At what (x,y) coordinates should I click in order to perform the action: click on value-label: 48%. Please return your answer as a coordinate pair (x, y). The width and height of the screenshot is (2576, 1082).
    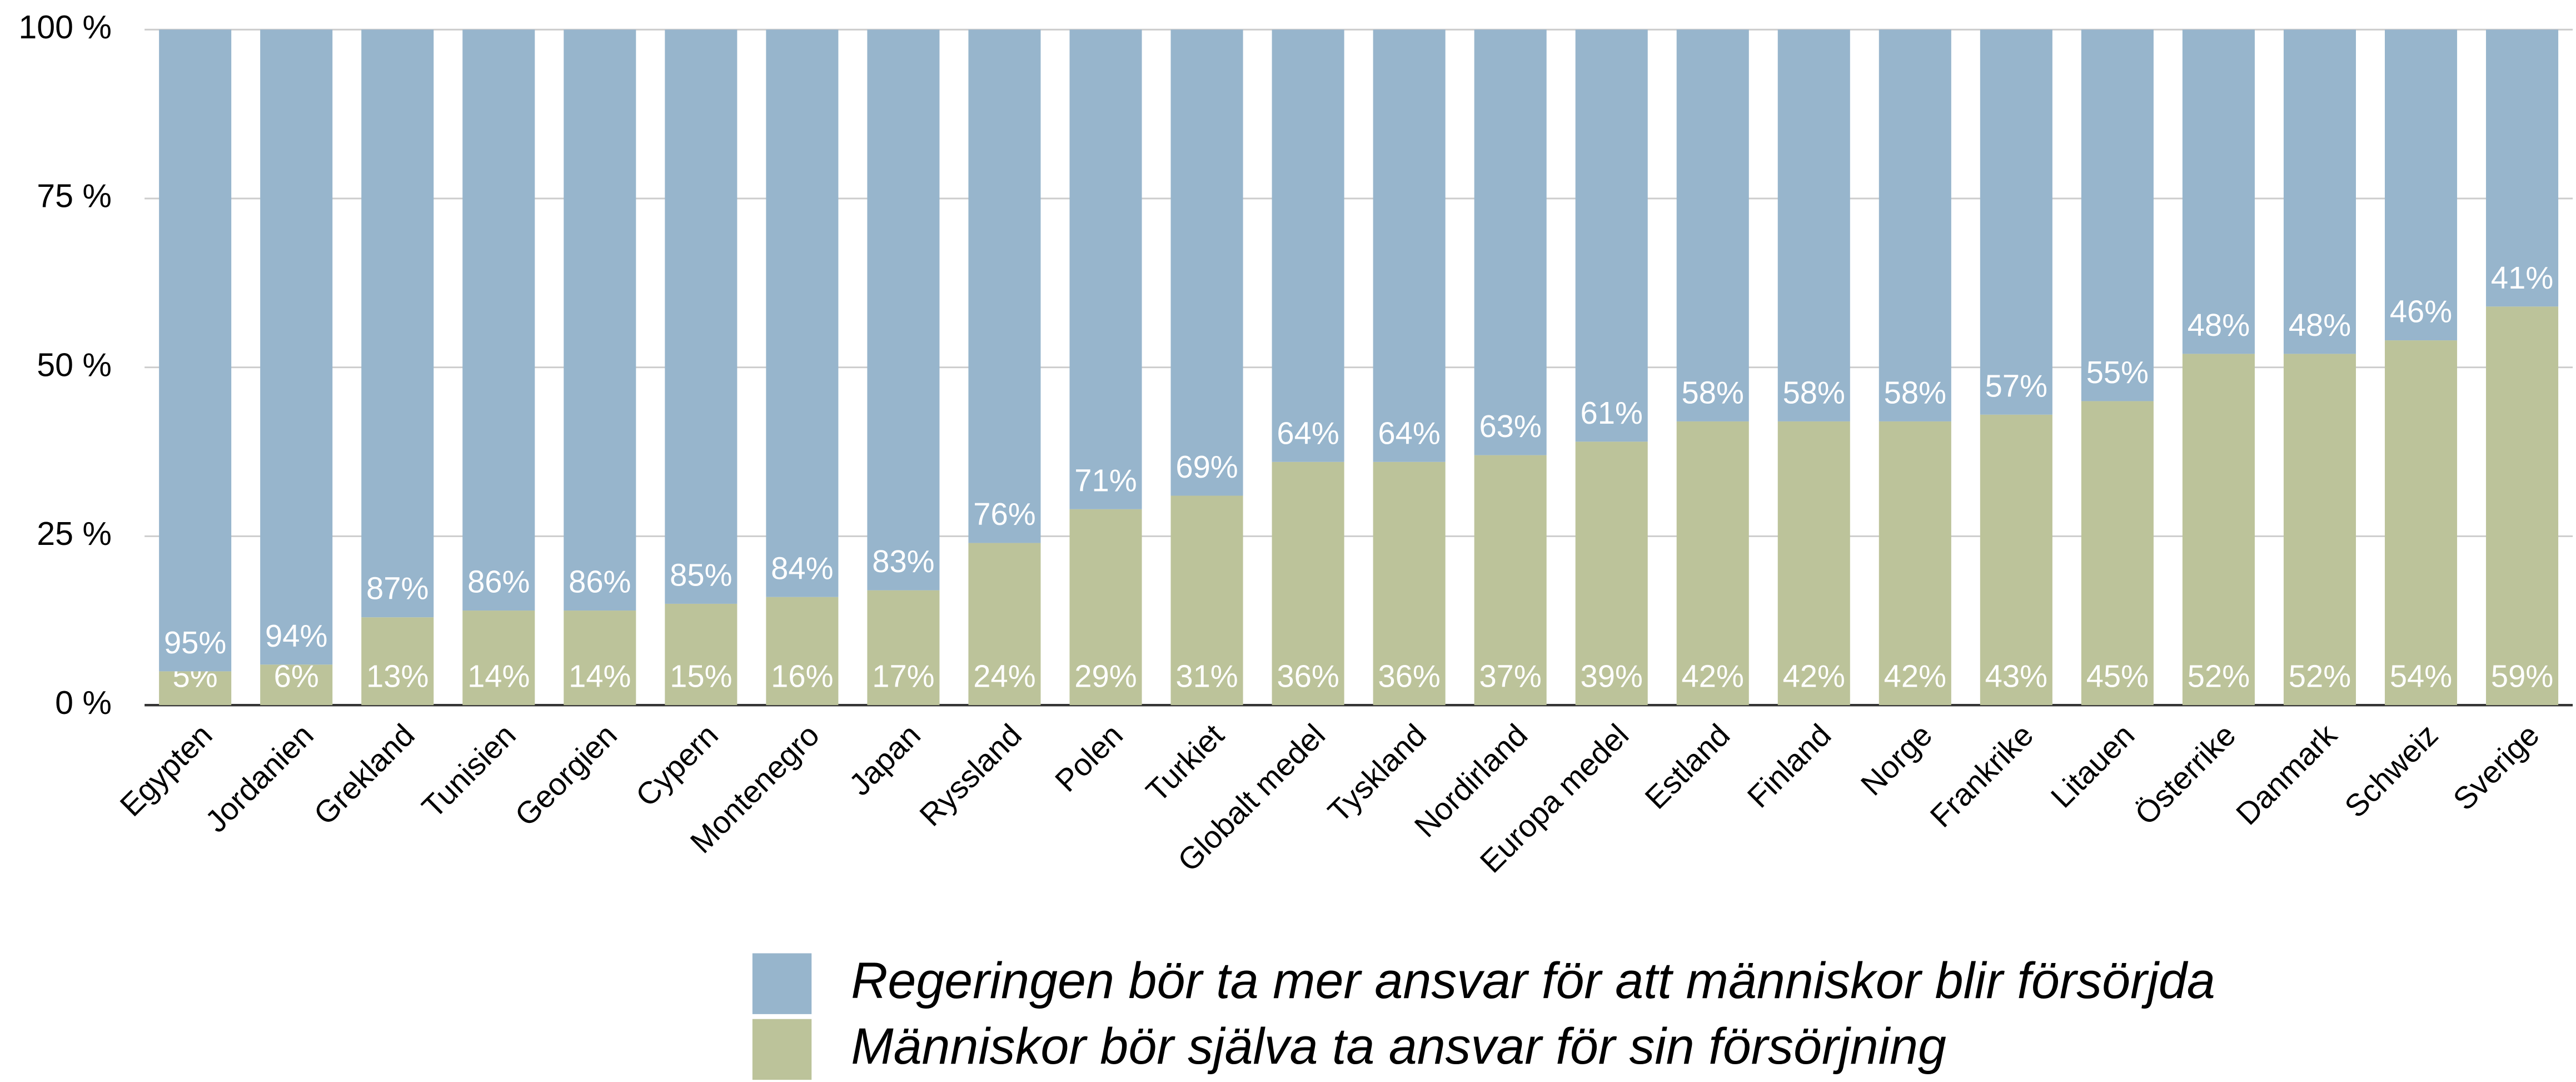
    Looking at the image, I should click on (2320, 325).